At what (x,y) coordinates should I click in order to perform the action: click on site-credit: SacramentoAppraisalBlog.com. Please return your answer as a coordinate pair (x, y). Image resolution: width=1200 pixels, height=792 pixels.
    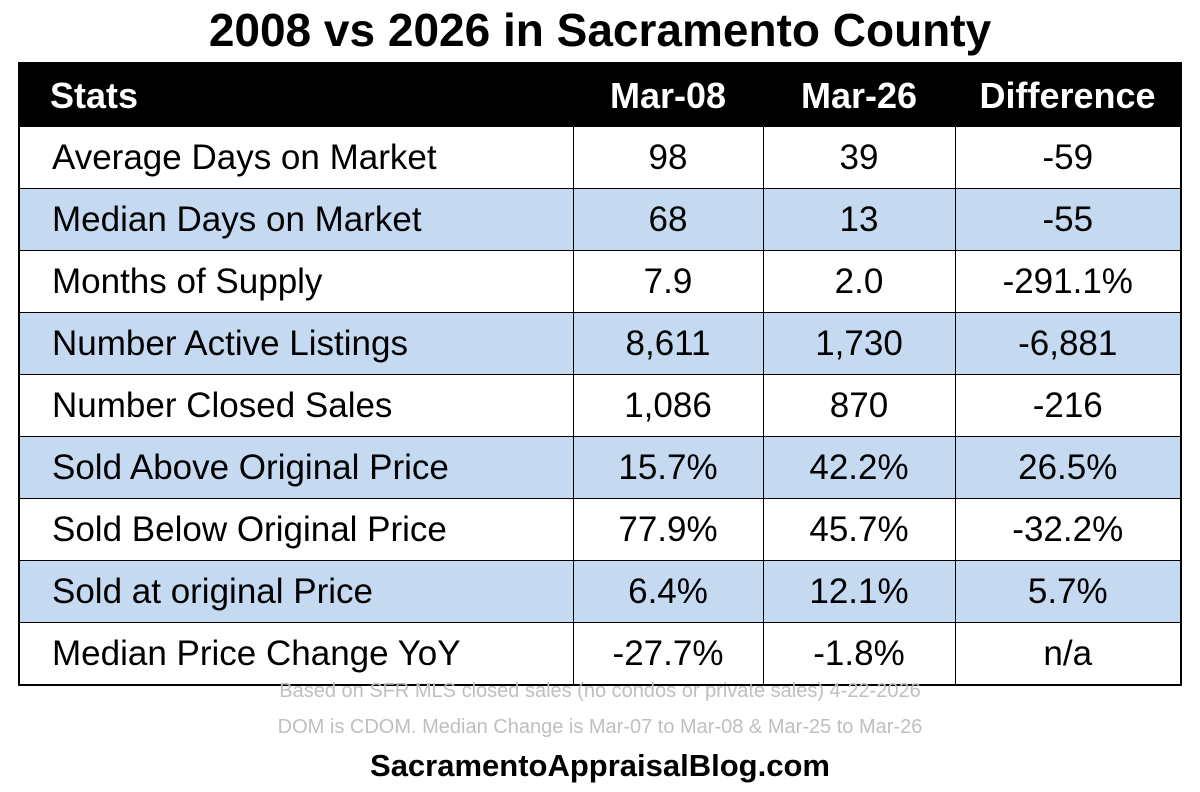
    Looking at the image, I should click on (600, 765).